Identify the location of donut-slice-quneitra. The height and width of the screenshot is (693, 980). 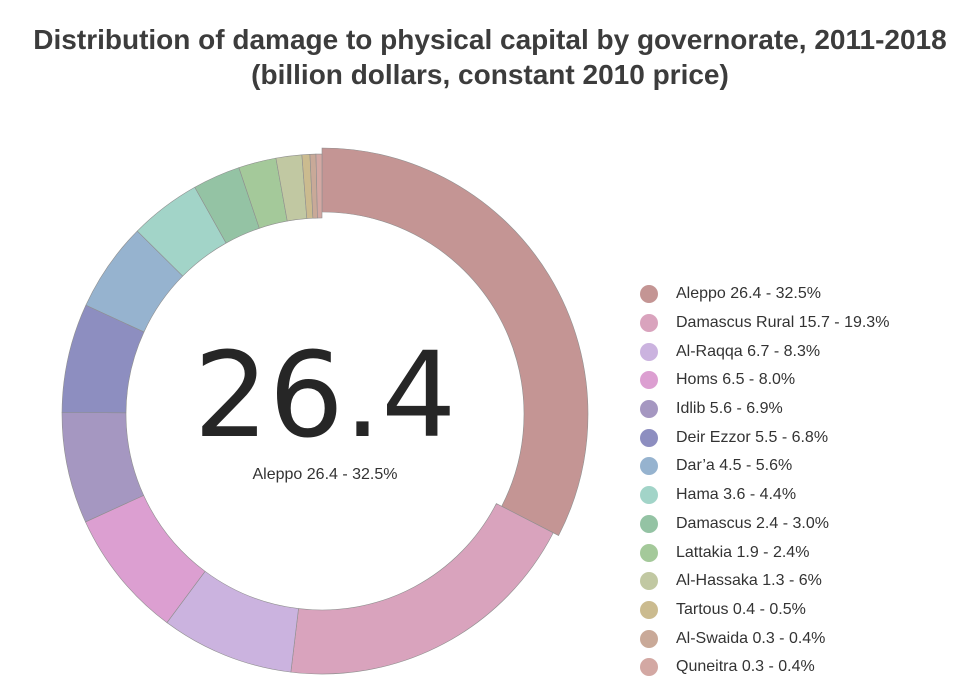
(319, 186).